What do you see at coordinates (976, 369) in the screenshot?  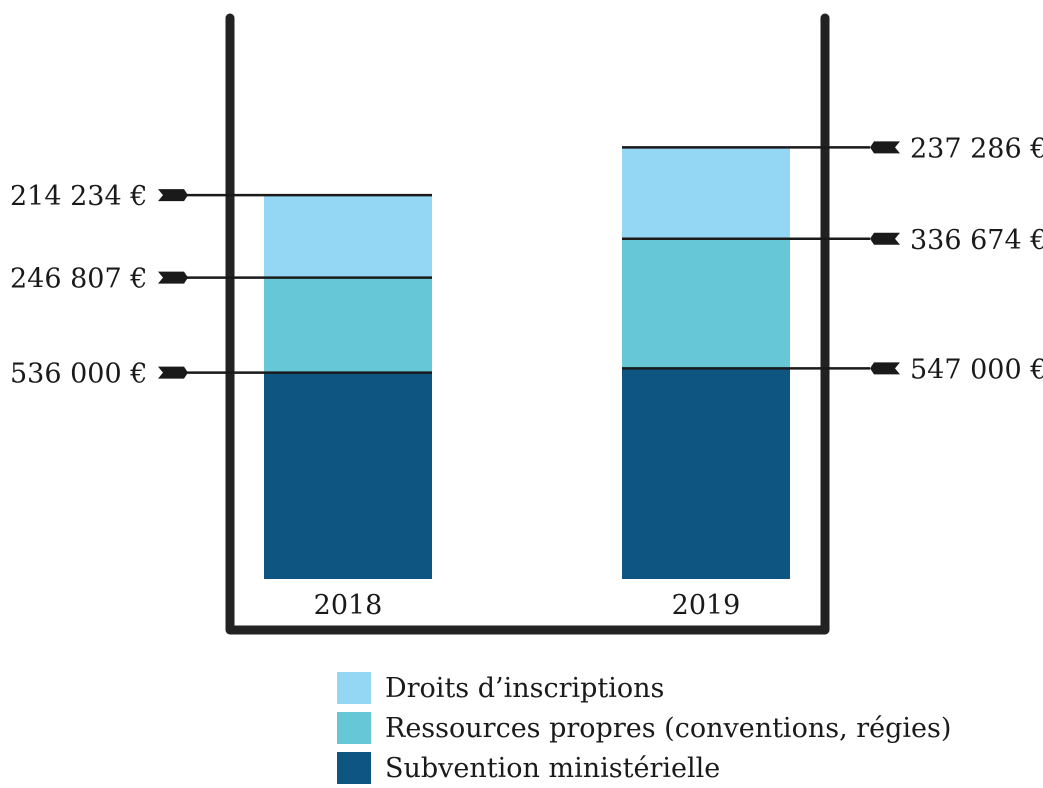 I see `value-label: 547 000 €` at bounding box center [976, 369].